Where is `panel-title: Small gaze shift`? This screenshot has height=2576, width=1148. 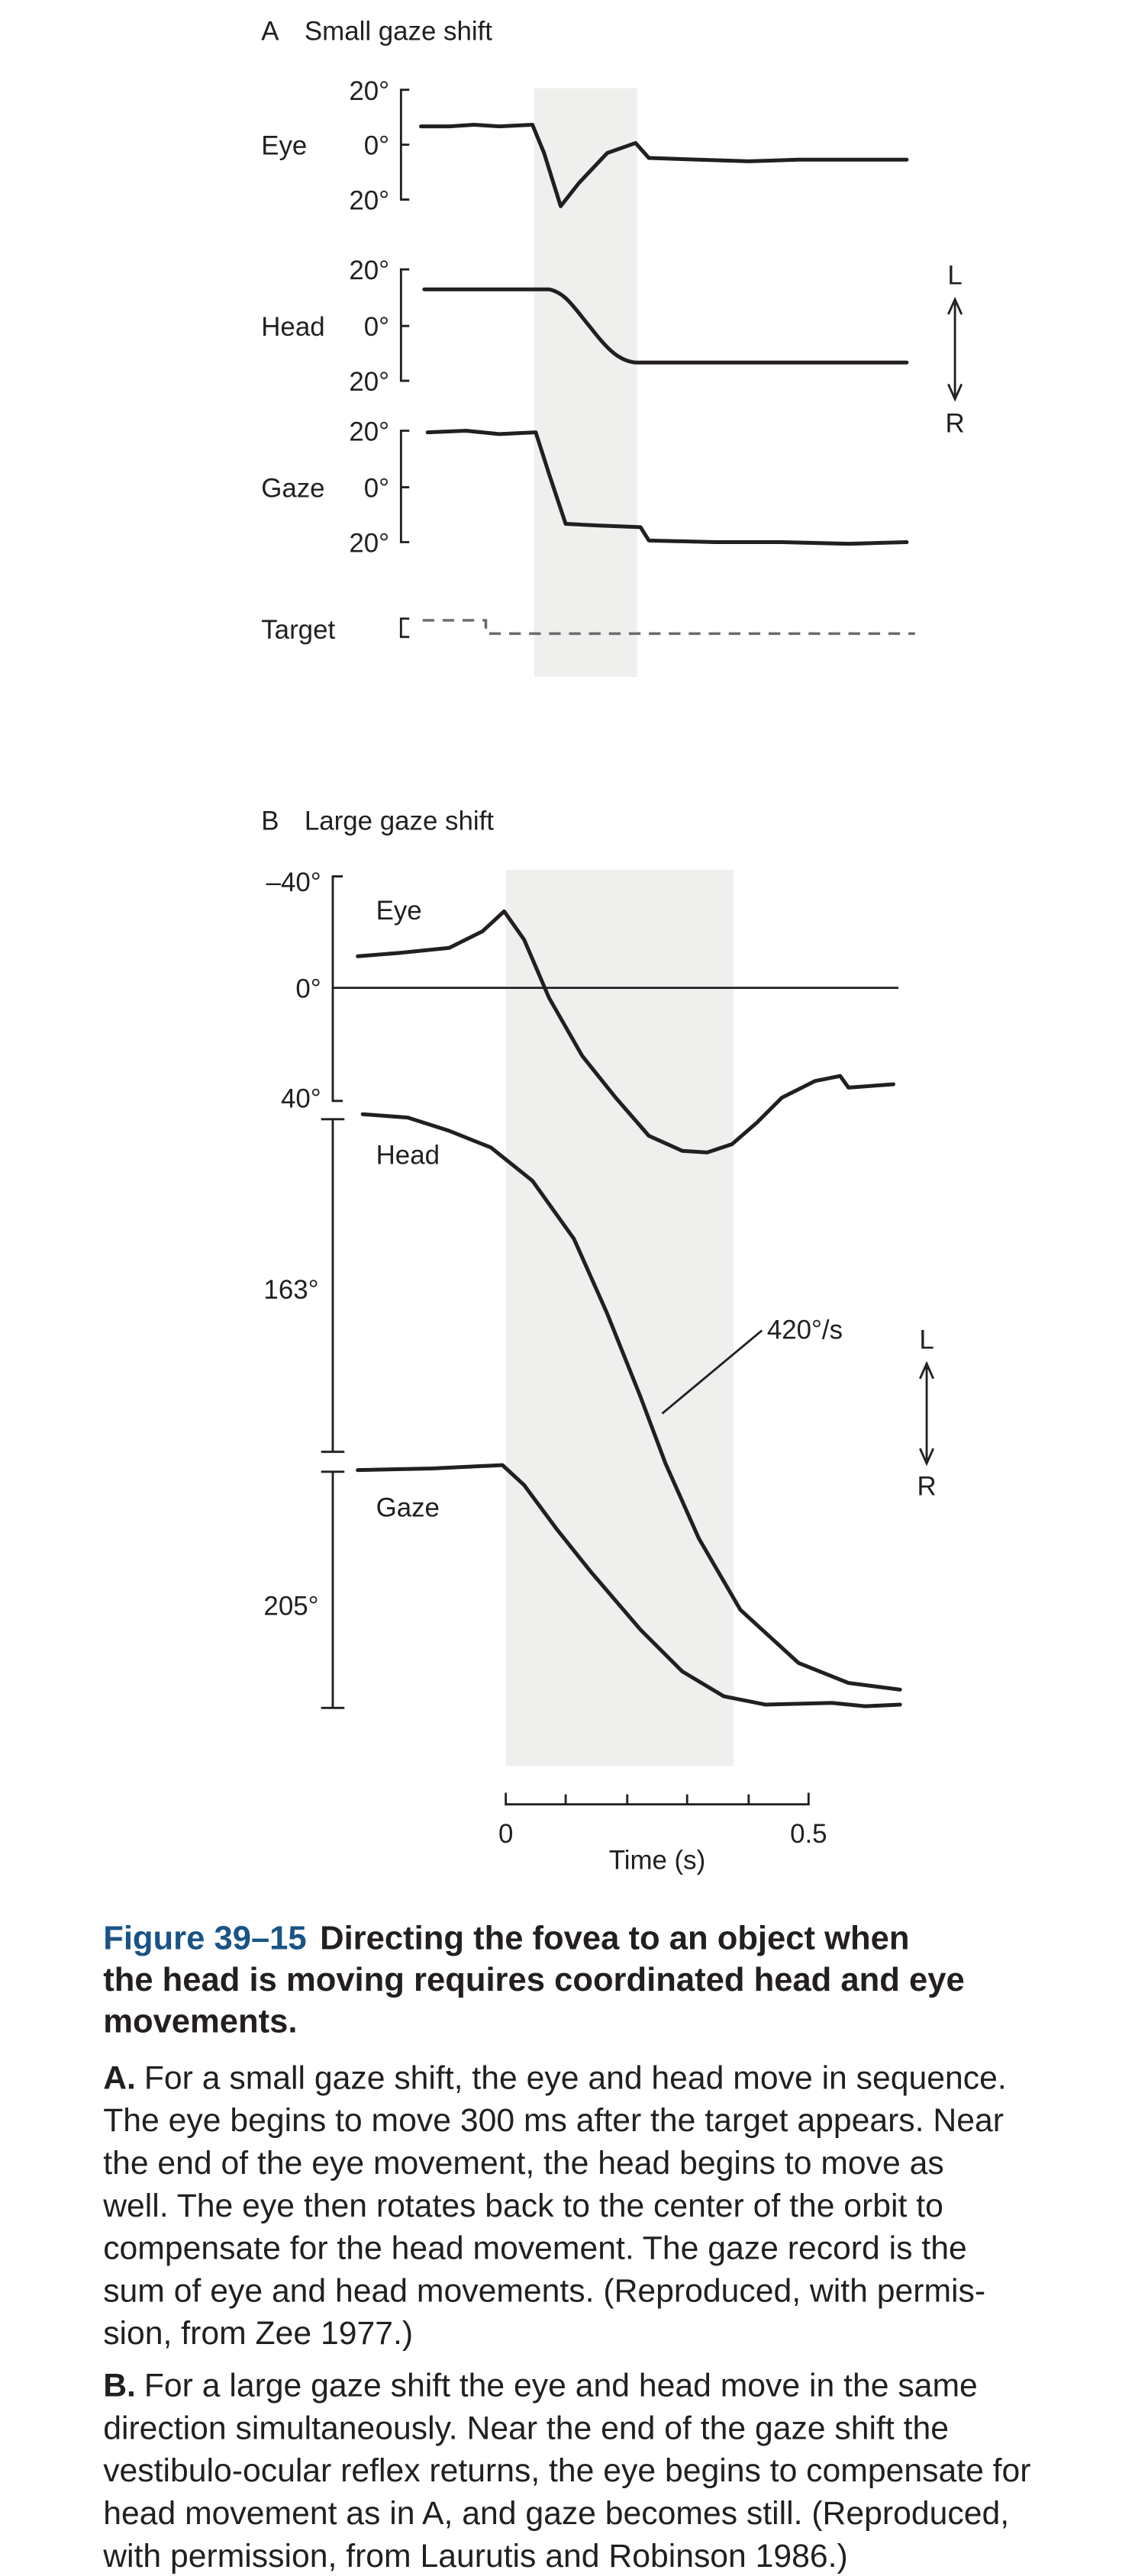 panel-title: Small gaze shift is located at coordinates (398, 31).